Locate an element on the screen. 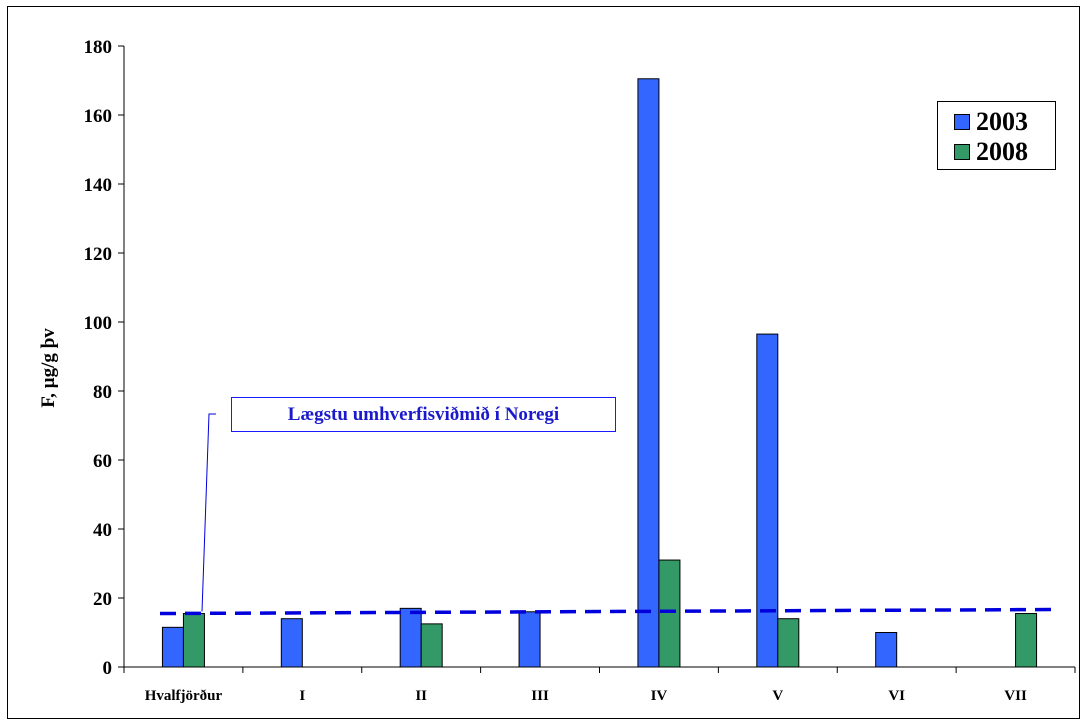  y-tick-label: 100 is located at coordinates (98, 323).